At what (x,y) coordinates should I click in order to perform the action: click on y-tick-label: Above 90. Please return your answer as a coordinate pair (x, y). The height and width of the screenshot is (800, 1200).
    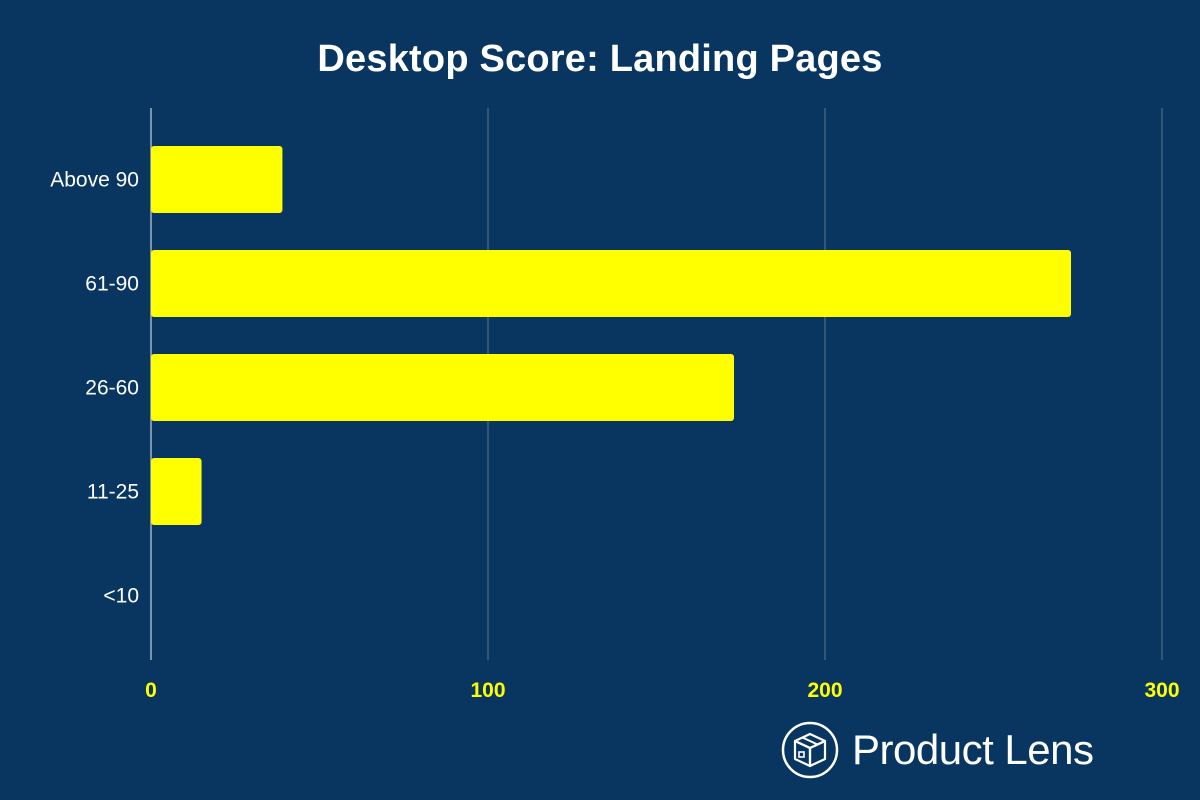
    Looking at the image, I should click on (94, 180).